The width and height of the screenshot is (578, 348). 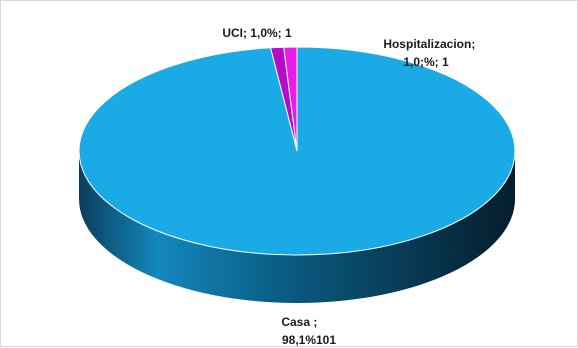 I want to click on data-label-hospitalizacion: Hospitalizacion; 1,0;%; 1, so click(x=430, y=53).